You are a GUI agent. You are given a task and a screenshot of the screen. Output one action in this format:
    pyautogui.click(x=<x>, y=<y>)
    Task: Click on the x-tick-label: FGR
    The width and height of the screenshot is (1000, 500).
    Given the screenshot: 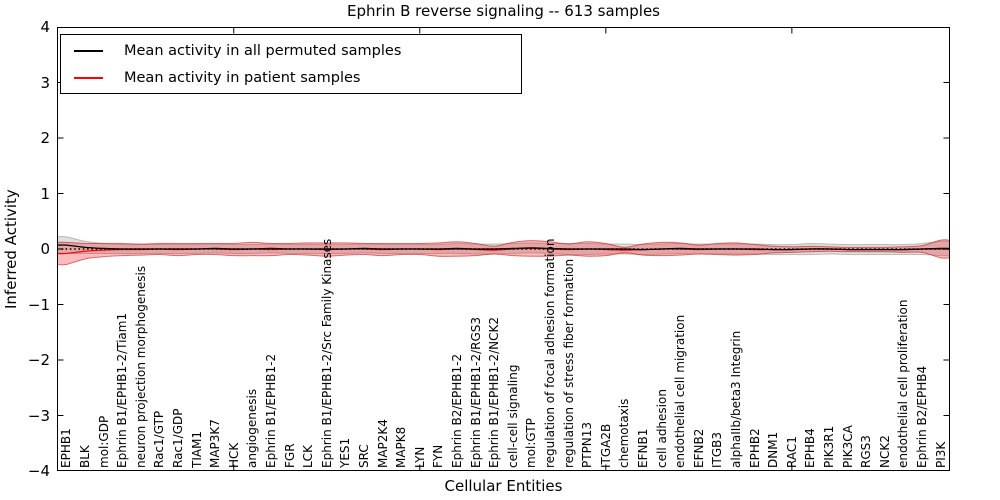 What is the action you would take?
    pyautogui.click(x=289, y=455)
    